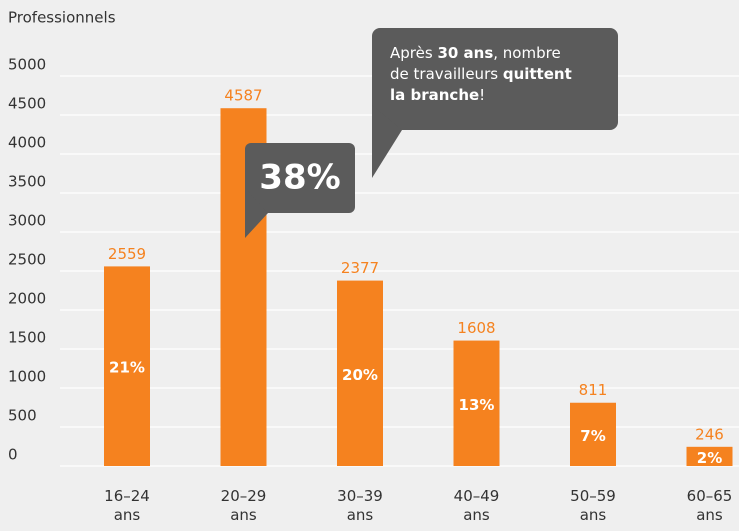  Describe the element at coordinates (593, 390) in the screenshot. I see `value-label: 811` at that location.